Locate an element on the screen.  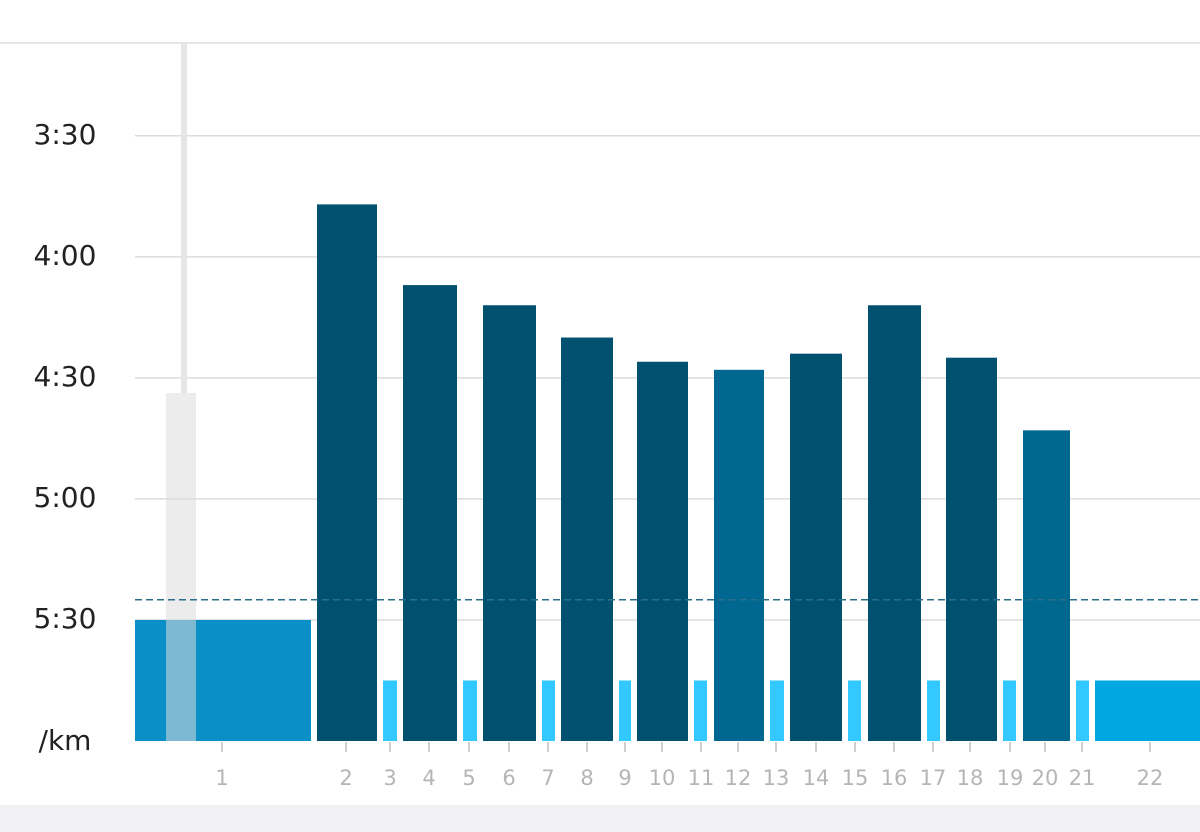
x-tick-label: 10 is located at coordinates (662, 778).